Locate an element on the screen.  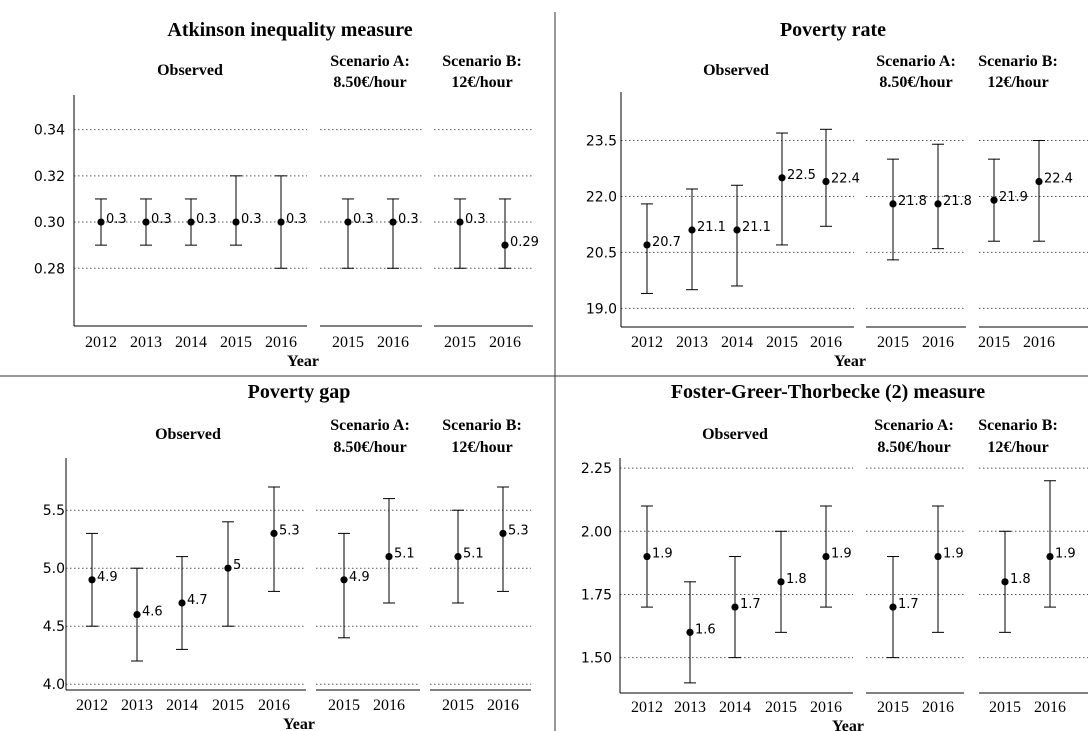
data-label: 4.9 is located at coordinates (359, 577).